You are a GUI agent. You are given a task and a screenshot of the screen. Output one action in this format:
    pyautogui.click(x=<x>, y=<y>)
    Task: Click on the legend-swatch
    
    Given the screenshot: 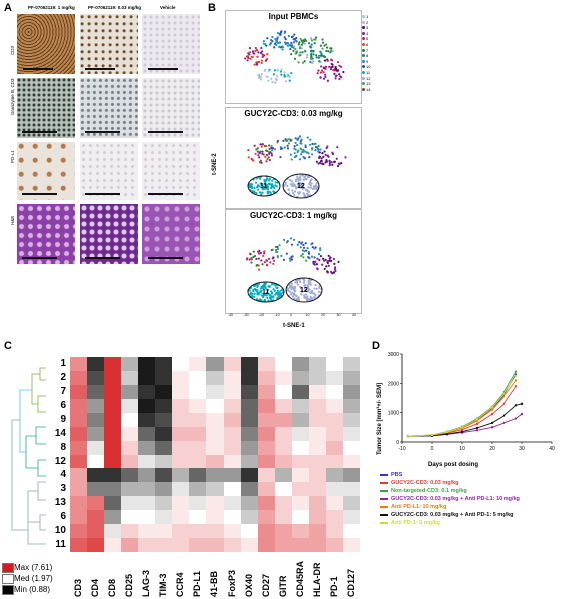 What is the action you would take?
    pyautogui.click(x=363, y=89)
    